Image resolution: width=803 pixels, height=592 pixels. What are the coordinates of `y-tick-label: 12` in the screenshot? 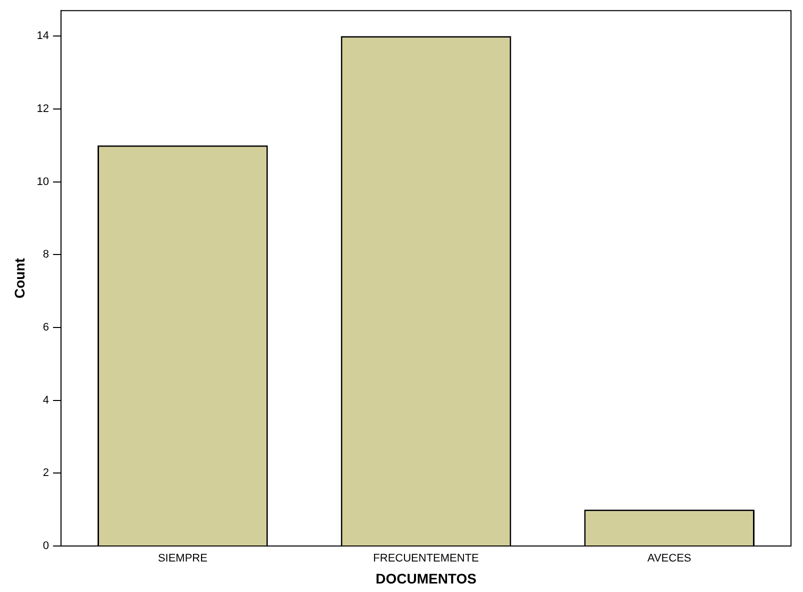 It's located at (43, 108).